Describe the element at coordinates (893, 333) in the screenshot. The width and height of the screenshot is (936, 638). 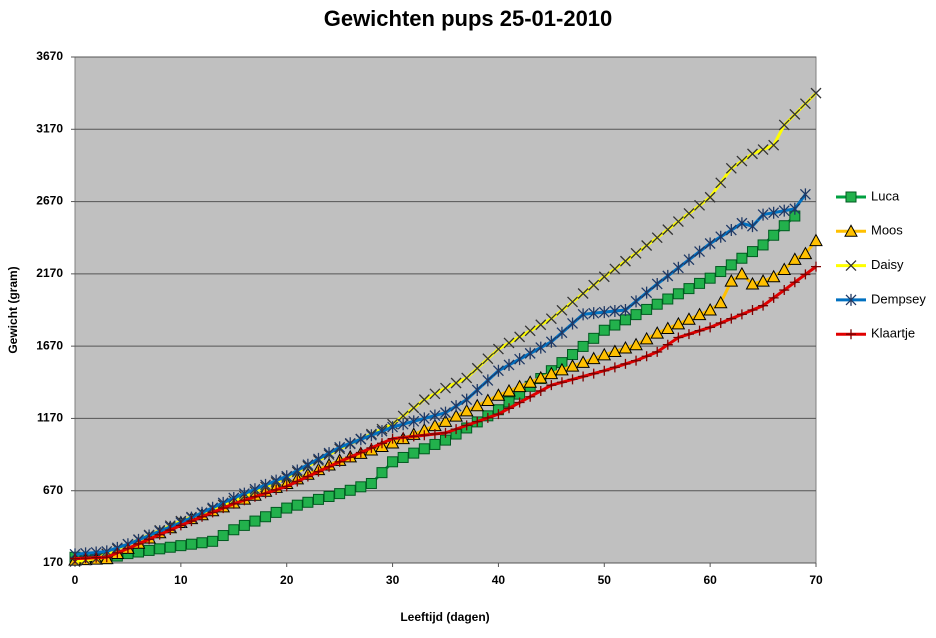
I see `legend-label: Klaartje` at that location.